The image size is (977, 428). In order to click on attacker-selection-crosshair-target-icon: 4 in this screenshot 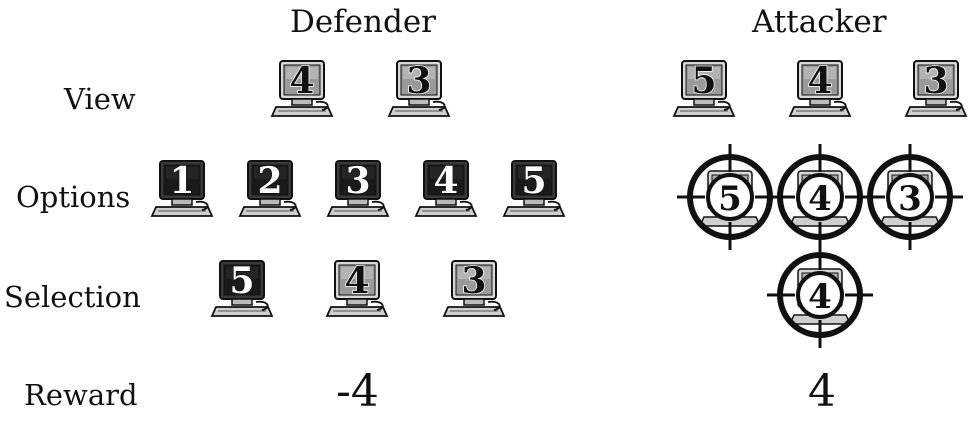, I will do `click(820, 295)`.